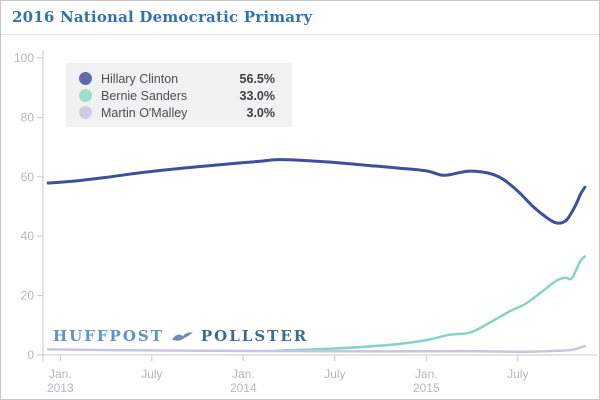 This screenshot has height=400, width=600. I want to click on clinton-swatch-icon, so click(85, 78).